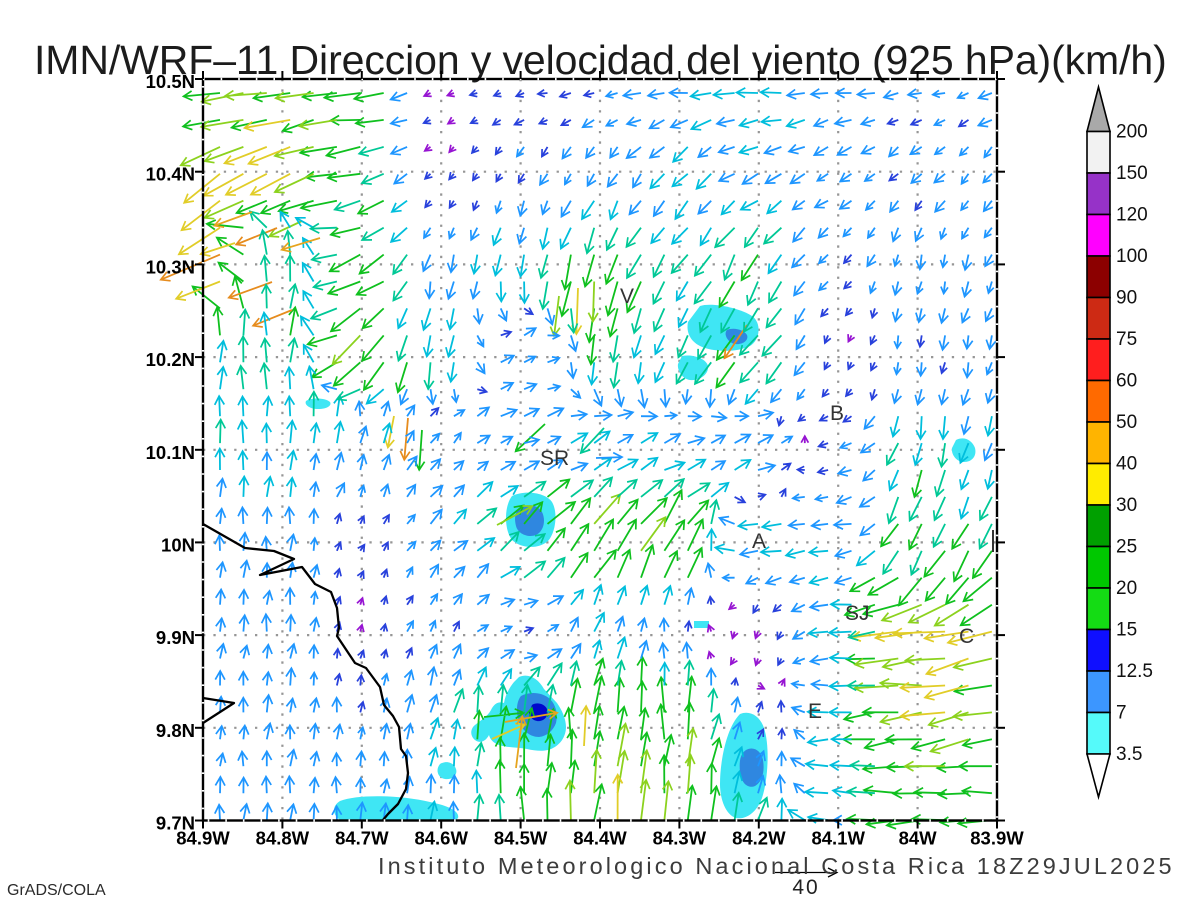  I want to click on svg-text: 9.7N, so click(175, 823).